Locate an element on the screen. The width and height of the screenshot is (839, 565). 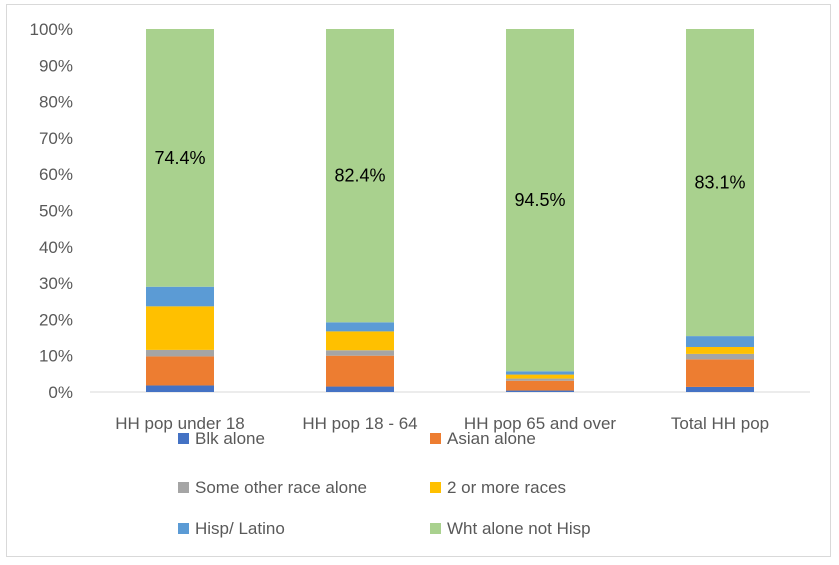
data-label: 83.1% is located at coordinates (719, 183).